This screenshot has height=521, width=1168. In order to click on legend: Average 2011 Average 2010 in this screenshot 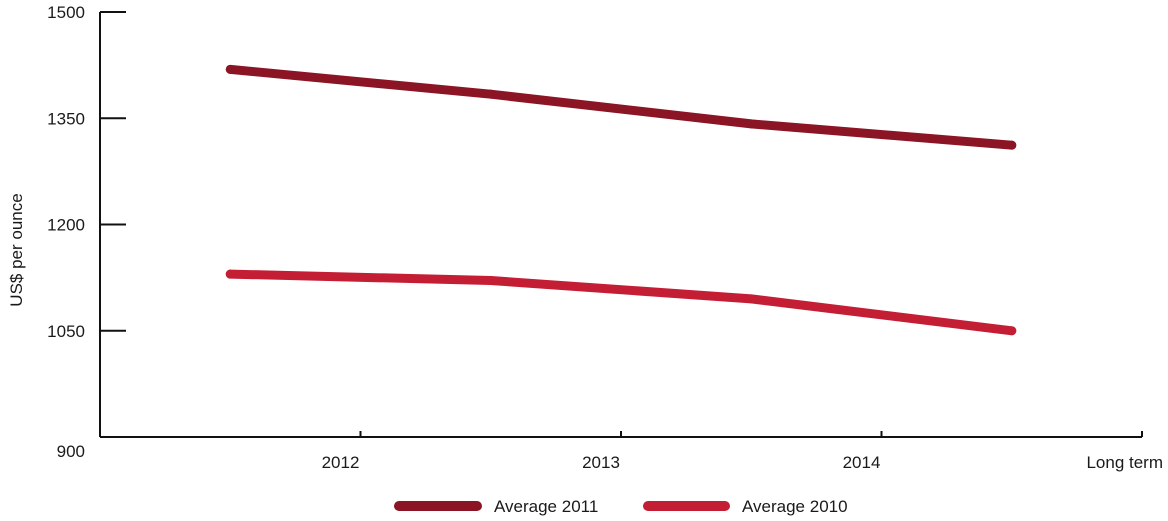, I will do `click(621, 506)`.